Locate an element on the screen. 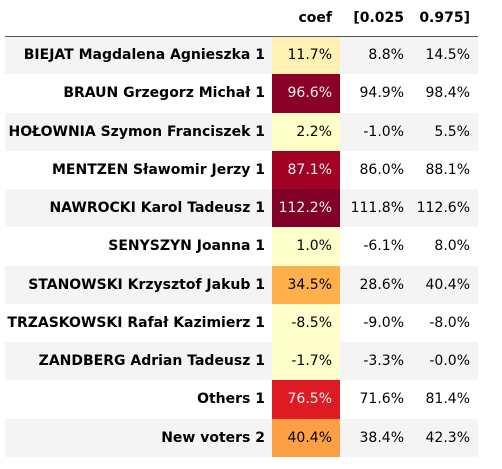 The image size is (502, 469). table-row: Others 1 76.5% 71.6% 81.4% is located at coordinates (241, 399).